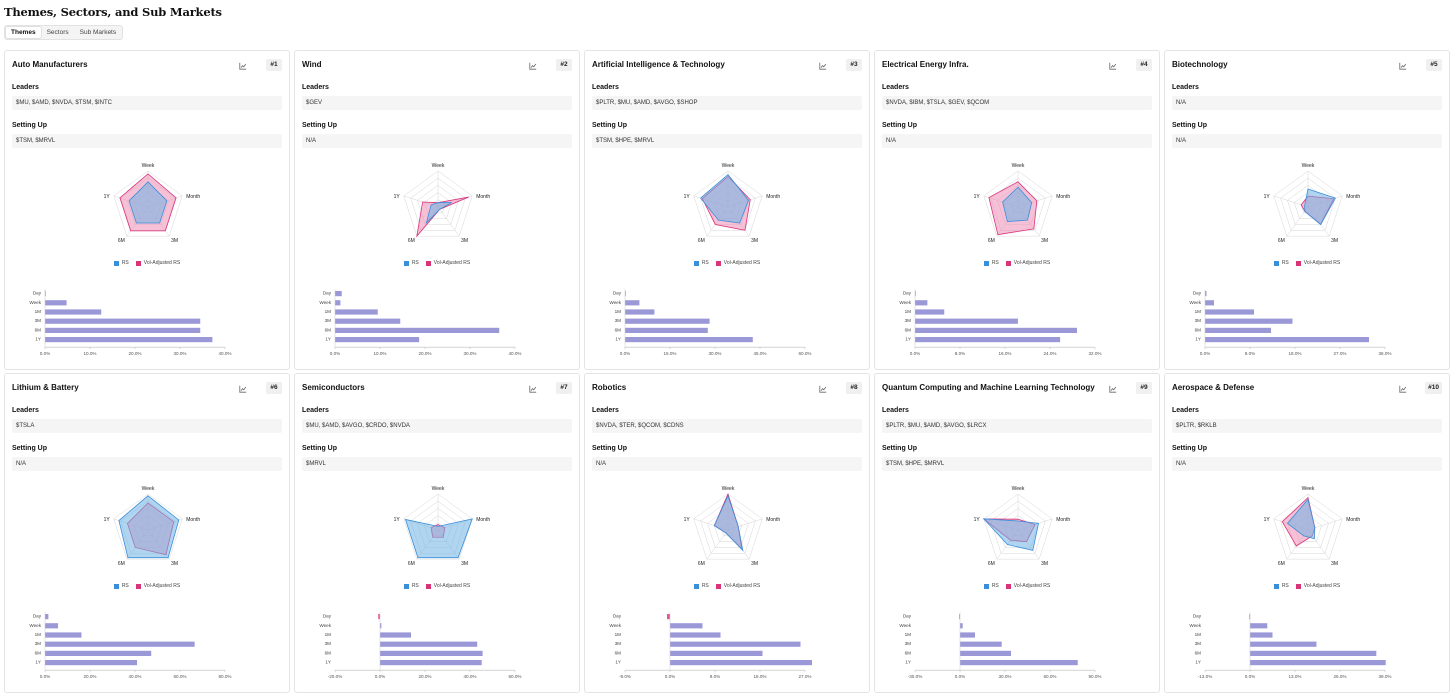 The width and height of the screenshot is (1456, 696). Describe the element at coordinates (437, 426) in the screenshot. I see `leaders-list: $MU, $AMD, $AVGO, $CRDO, $NVDA` at that location.